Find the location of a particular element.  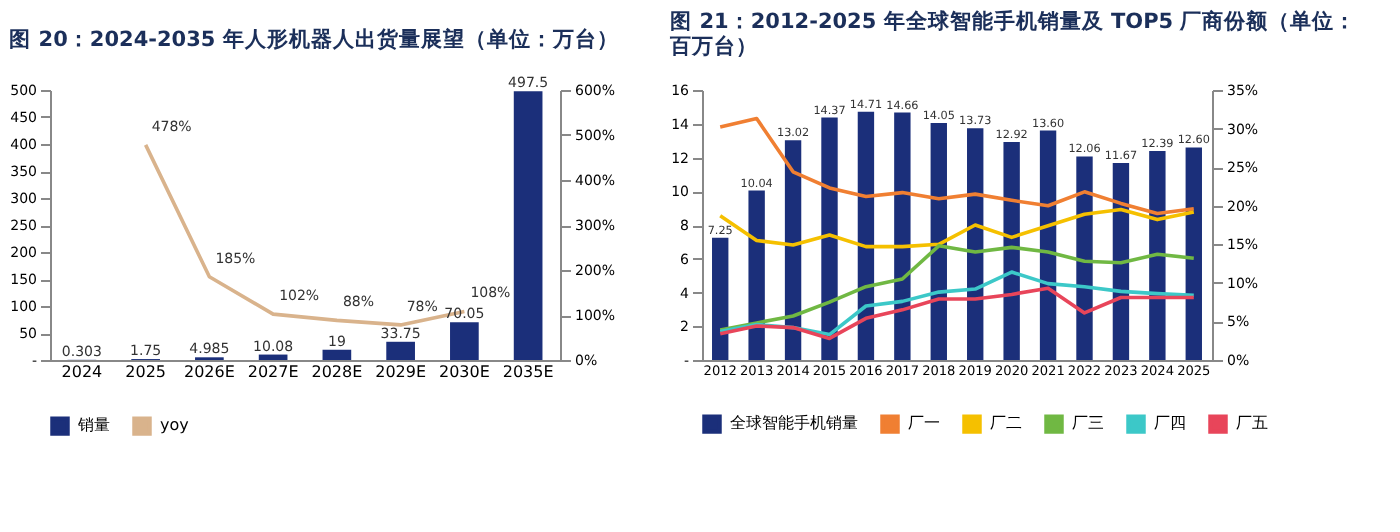

legend-label: 厂一 is located at coordinates (924, 423).